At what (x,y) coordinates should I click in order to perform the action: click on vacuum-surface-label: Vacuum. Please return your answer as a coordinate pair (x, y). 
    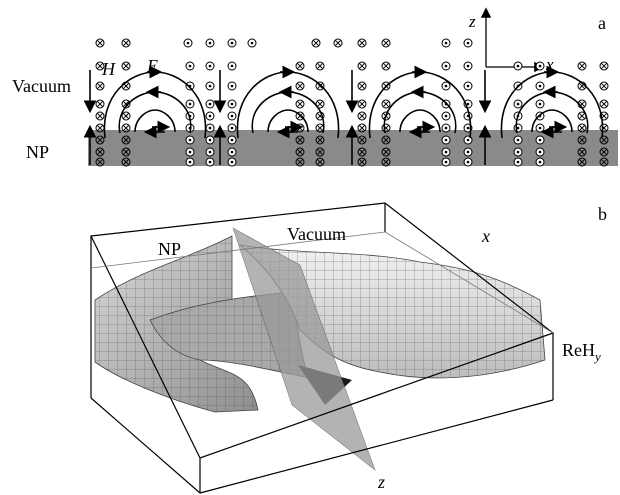
    Looking at the image, I should click on (316, 234).